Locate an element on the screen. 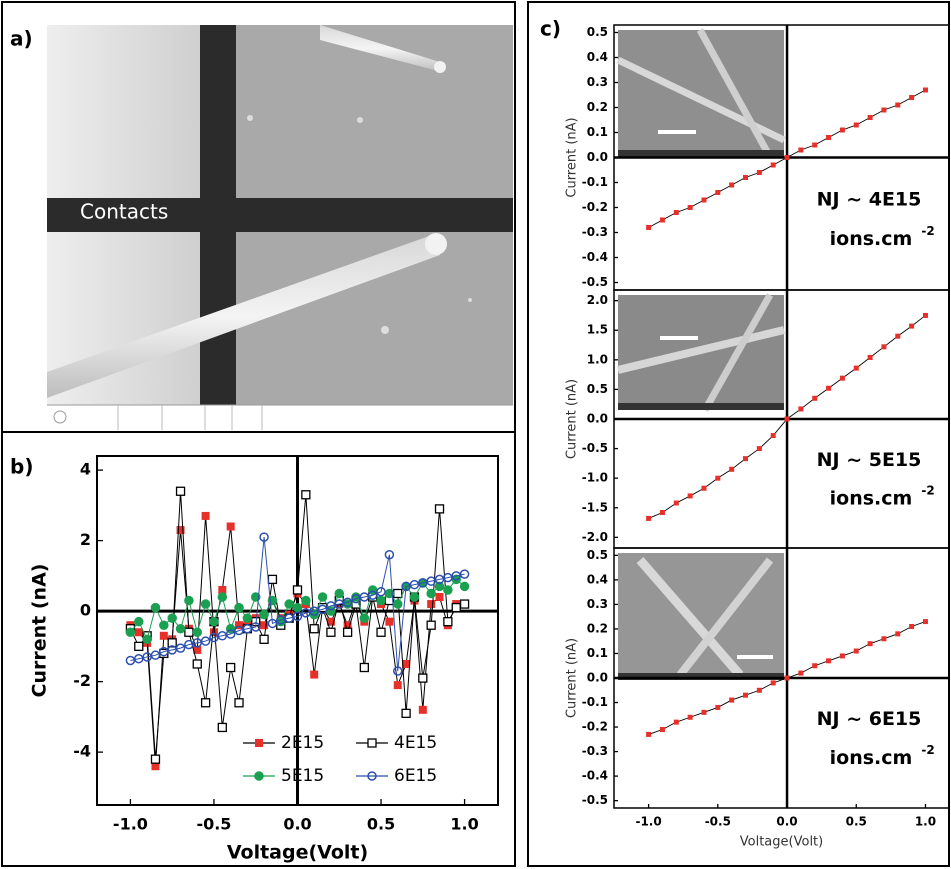 The width and height of the screenshot is (951, 869). y-tick-label: 1.0 is located at coordinates (597, 359).